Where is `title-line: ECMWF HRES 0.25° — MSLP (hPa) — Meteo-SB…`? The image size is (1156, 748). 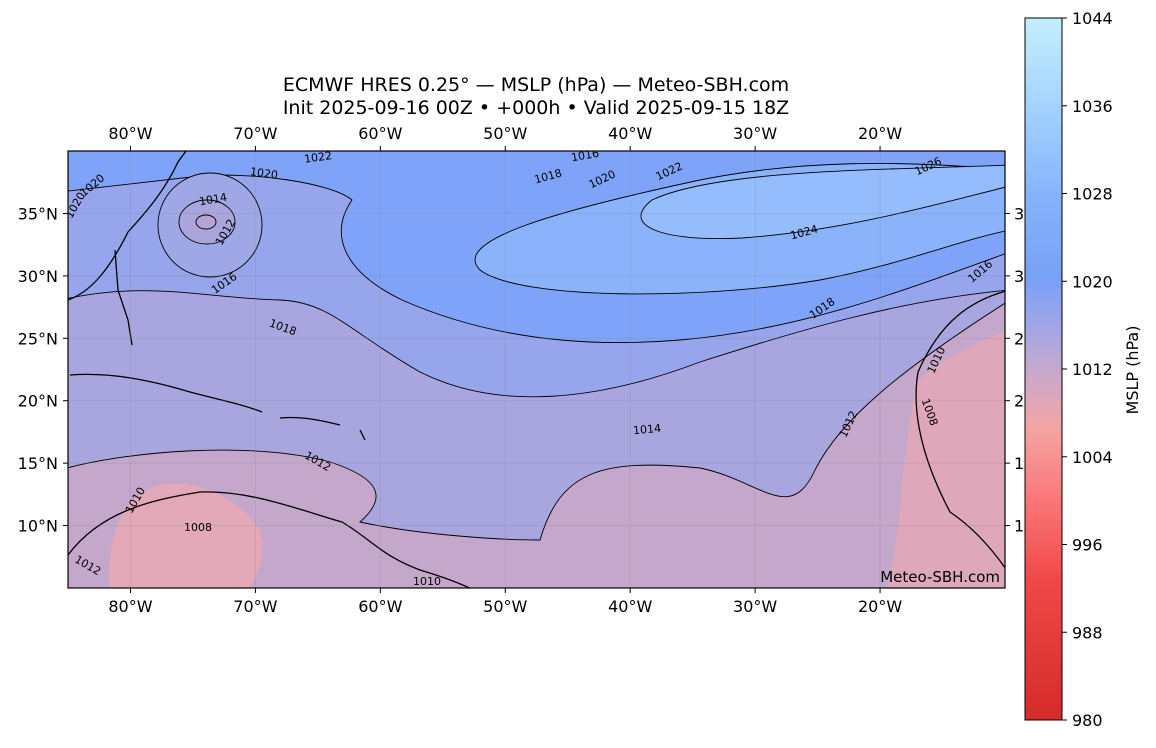 title-line: ECMWF HRES 0.25° — MSLP (hPa) — Meteo-SB… is located at coordinates (536, 85).